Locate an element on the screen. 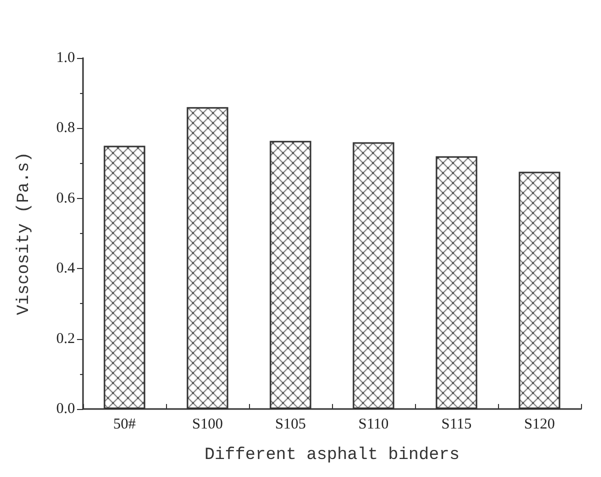 The image size is (601, 477). y-tick-label: 0.0 is located at coordinates (65, 409).